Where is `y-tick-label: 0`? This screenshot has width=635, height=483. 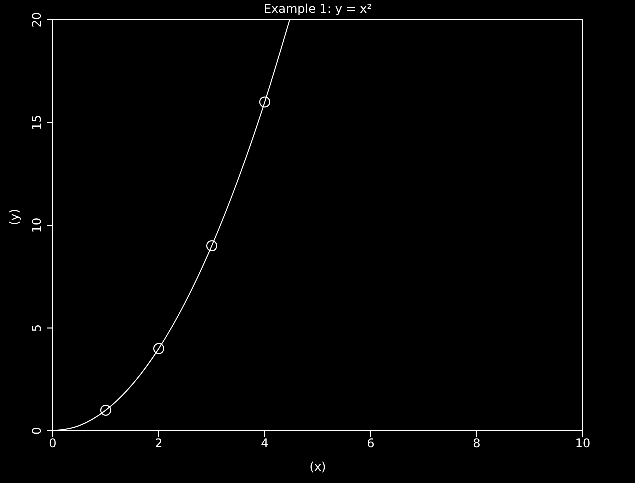 y-tick-label: 0 is located at coordinates (37, 431).